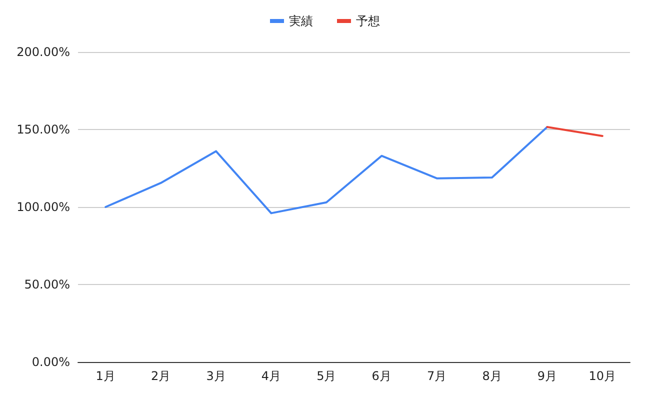 This screenshot has height=403, width=650. Describe the element at coordinates (602, 376) in the screenshot. I see `x-tick-label: 10月` at that location.